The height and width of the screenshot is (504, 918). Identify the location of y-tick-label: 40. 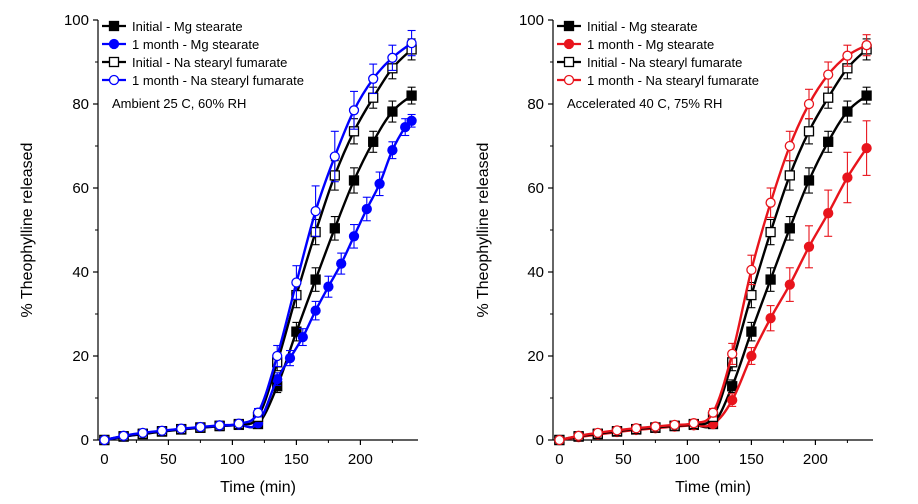
(80, 272).